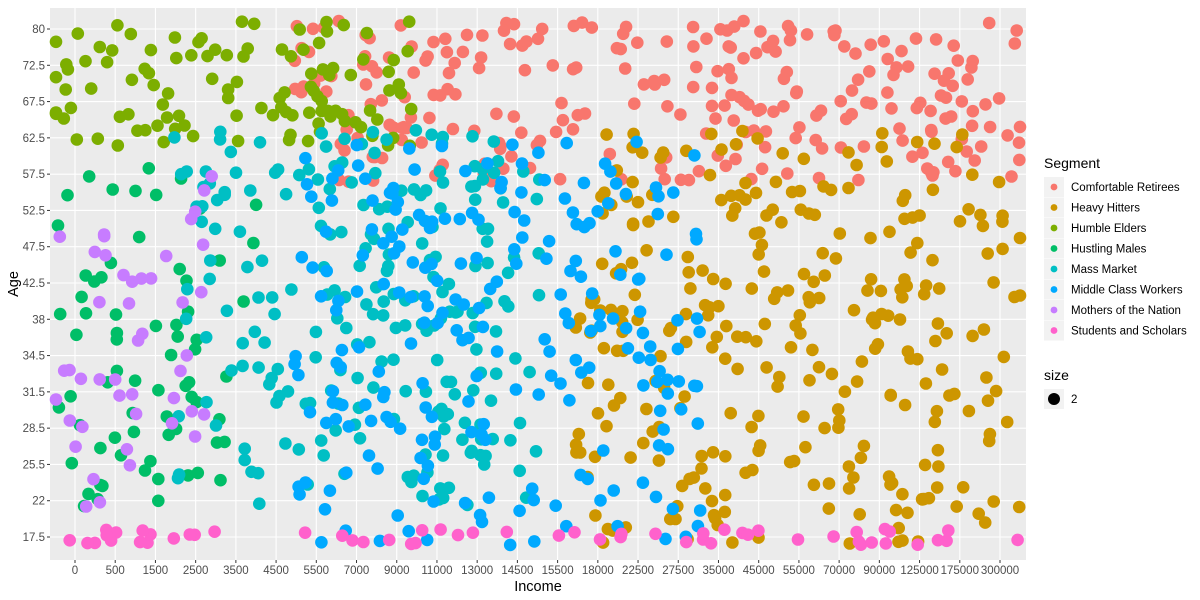 The width and height of the screenshot is (1200, 600). I want to click on y-tick-label: 62.5, so click(34, 139).